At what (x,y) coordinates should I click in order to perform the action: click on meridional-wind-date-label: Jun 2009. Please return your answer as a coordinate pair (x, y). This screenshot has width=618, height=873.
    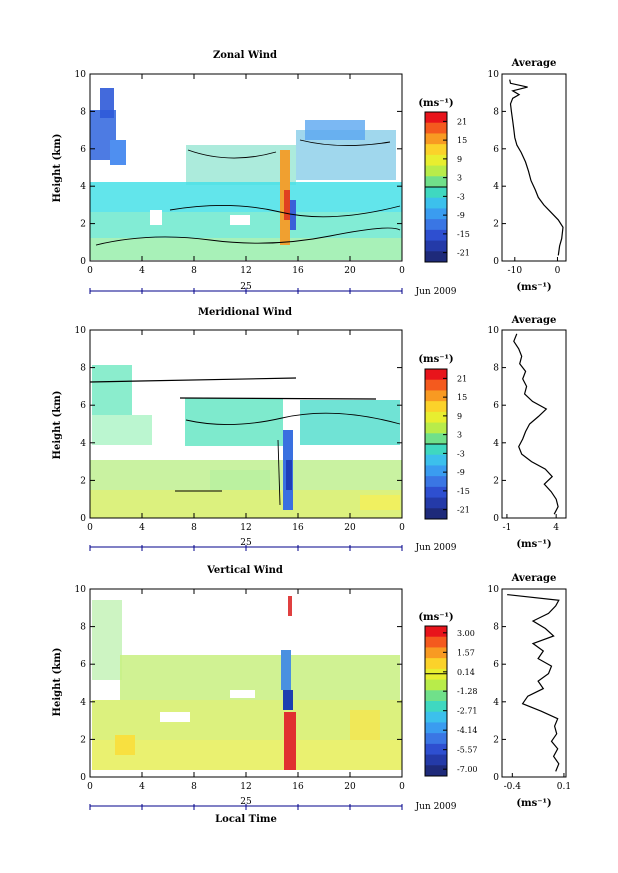
    Looking at the image, I should click on (436, 548).